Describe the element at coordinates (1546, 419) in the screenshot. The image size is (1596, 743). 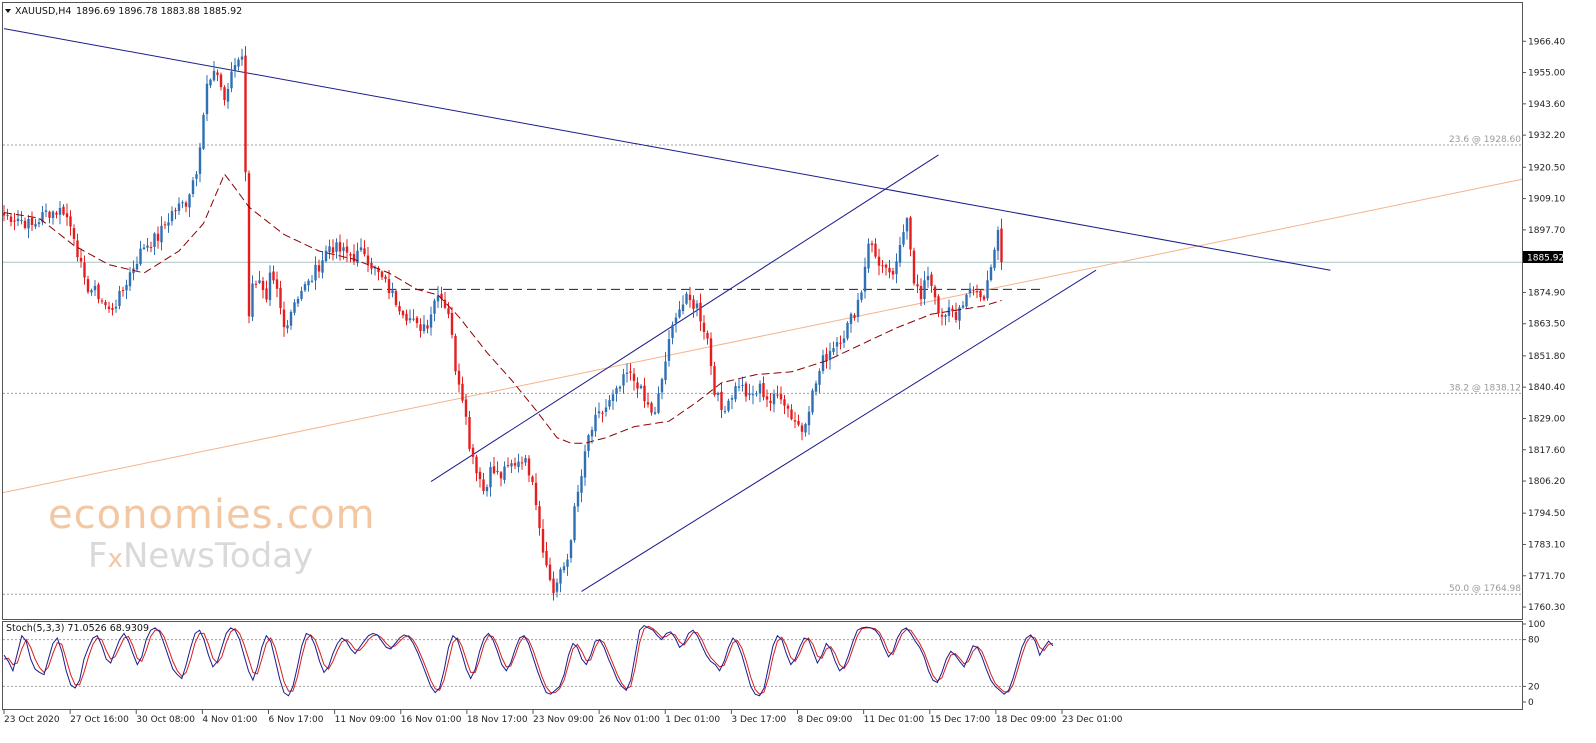
I see `y-tick-label: 1829.00` at that location.